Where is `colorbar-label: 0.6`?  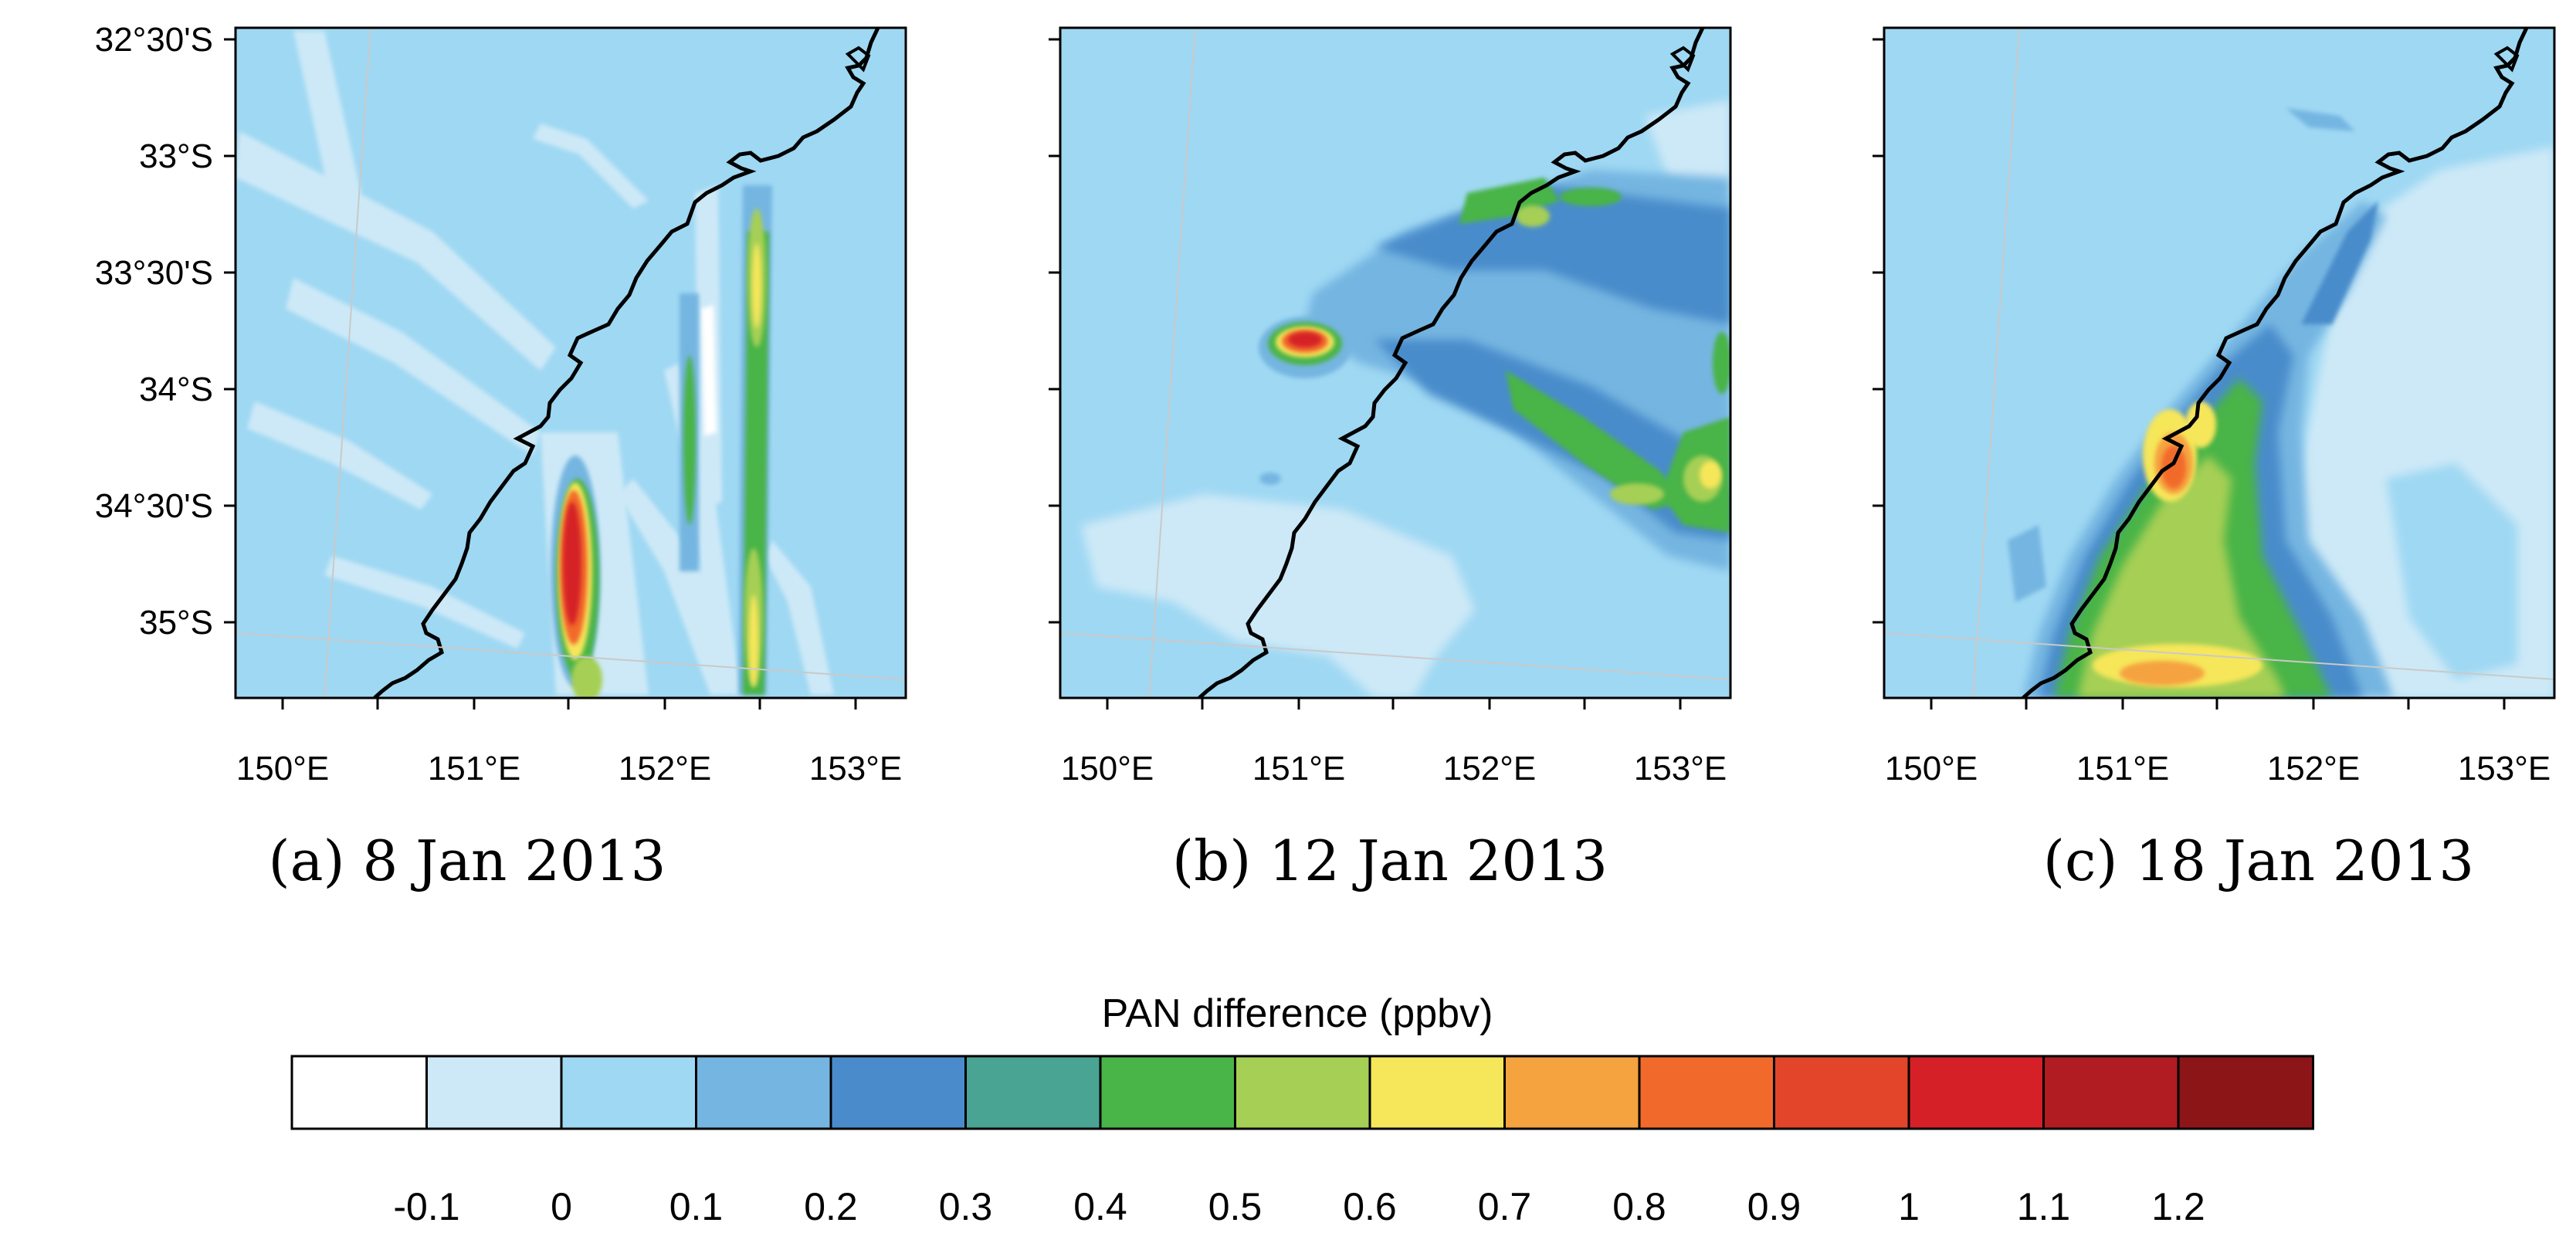 colorbar-label: 0.6 is located at coordinates (1370, 1206).